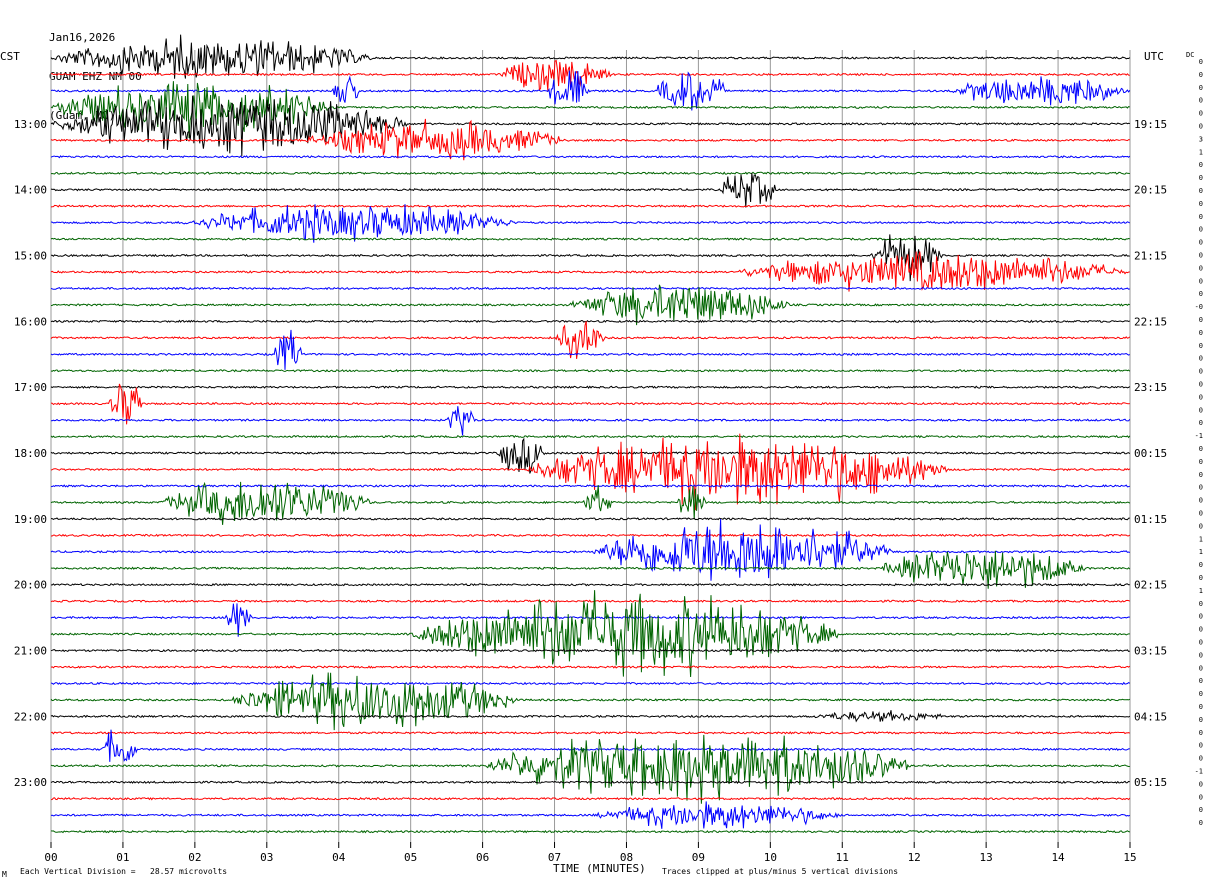  What do you see at coordinates (30, 321) in the screenshot?
I see `left-hour-label: 16:00` at bounding box center [30, 321].